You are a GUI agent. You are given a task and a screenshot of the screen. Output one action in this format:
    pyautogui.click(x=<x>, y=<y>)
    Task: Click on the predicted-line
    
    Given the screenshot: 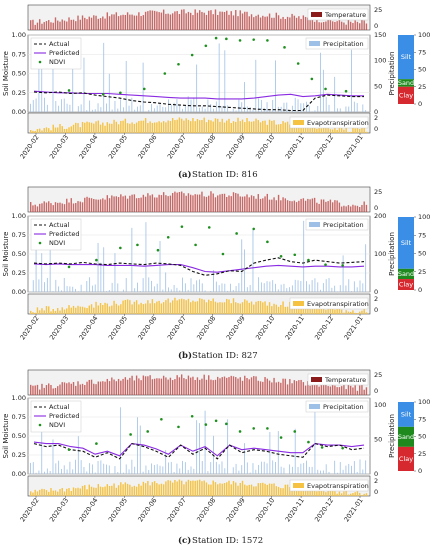 What is the action you would take?
    pyautogui.click(x=199, y=449)
    